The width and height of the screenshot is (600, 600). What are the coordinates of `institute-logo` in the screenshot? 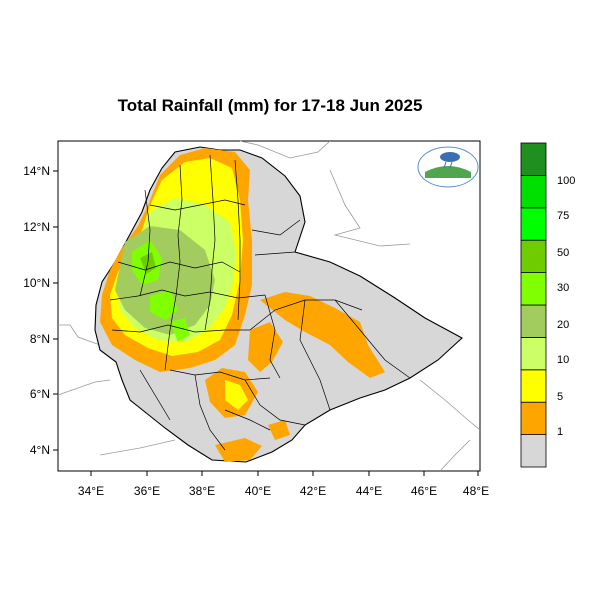 It's located at (448, 167).